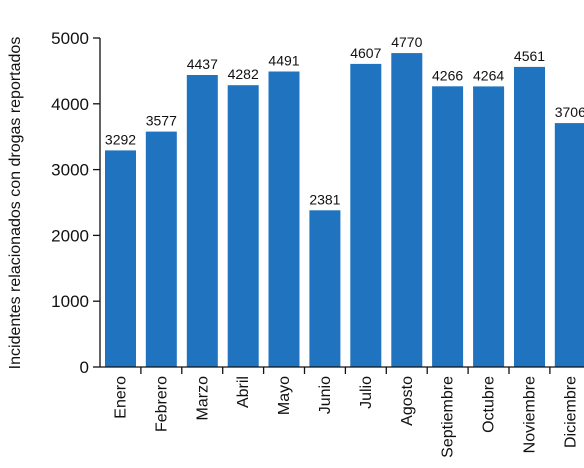 The width and height of the screenshot is (584, 468). What do you see at coordinates (161, 404) in the screenshot?
I see `x-tick-label-febrero: Febrero` at bounding box center [161, 404].